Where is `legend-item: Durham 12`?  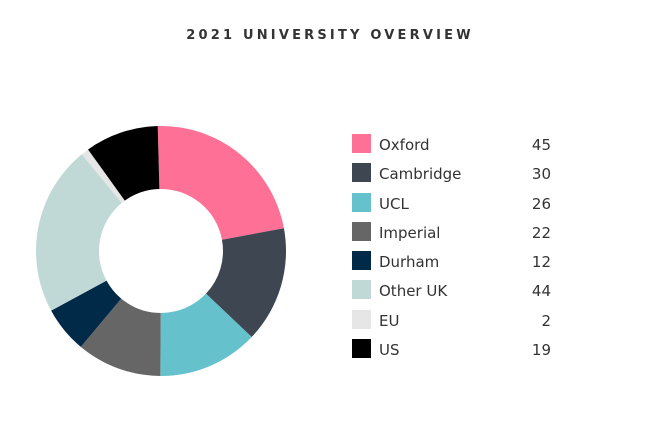 legend-item: Durham 12 is located at coordinates (454, 263).